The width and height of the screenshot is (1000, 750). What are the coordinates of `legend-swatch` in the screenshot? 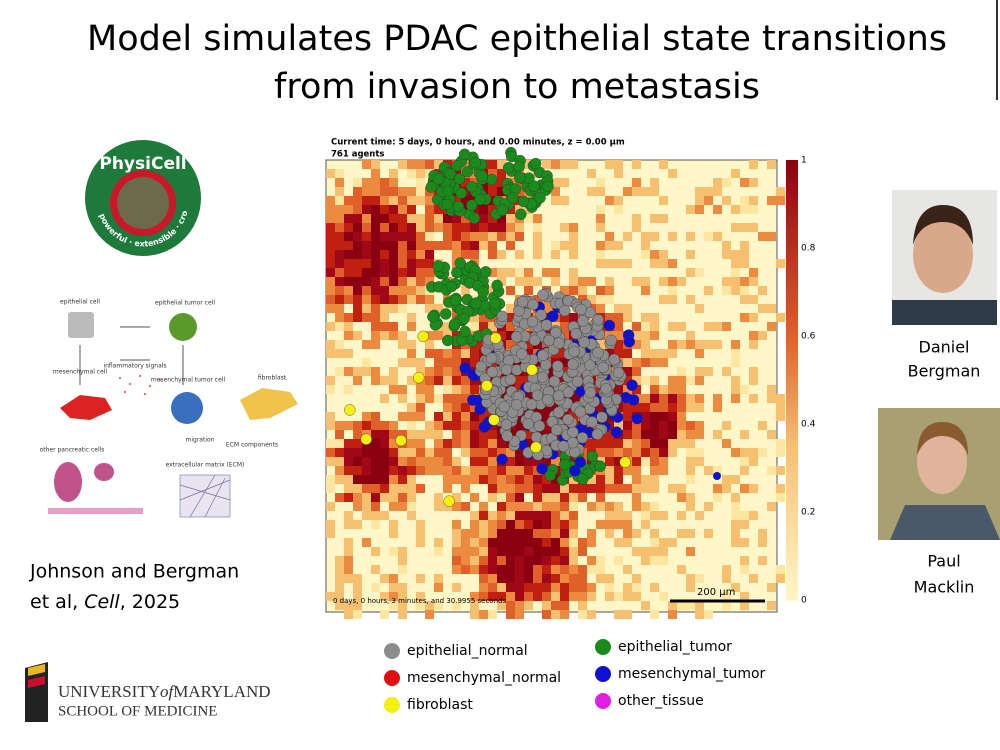 It's located at (603, 674).